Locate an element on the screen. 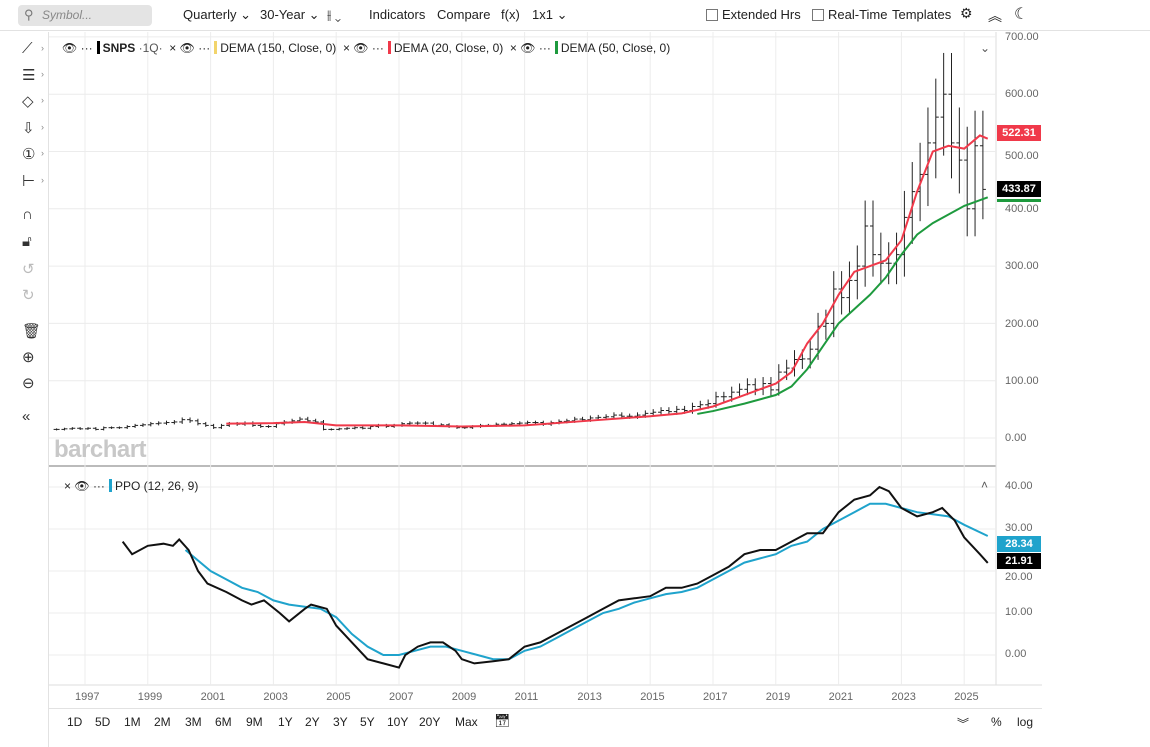  ppo-axis-label: 0.00 is located at coordinates (1016, 654).